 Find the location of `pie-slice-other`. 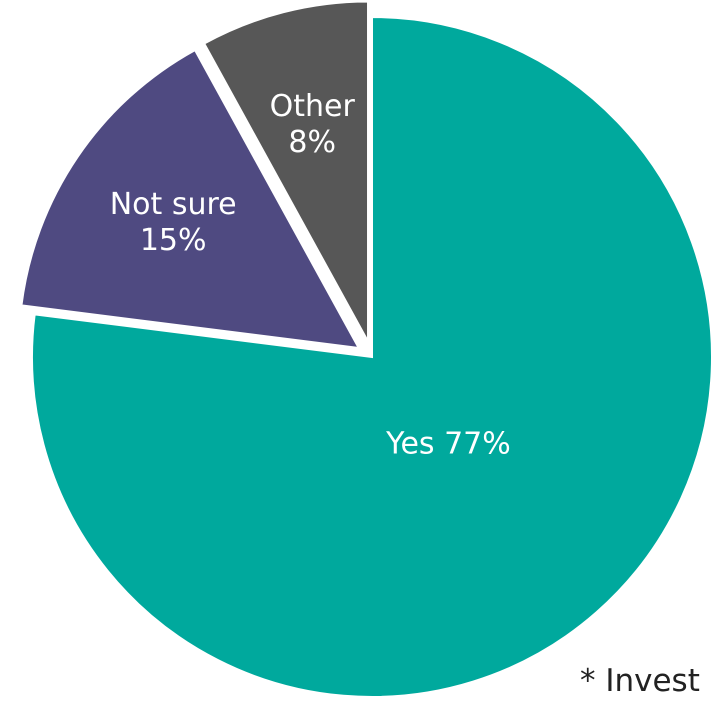

pie-slice-other is located at coordinates (286, 171).